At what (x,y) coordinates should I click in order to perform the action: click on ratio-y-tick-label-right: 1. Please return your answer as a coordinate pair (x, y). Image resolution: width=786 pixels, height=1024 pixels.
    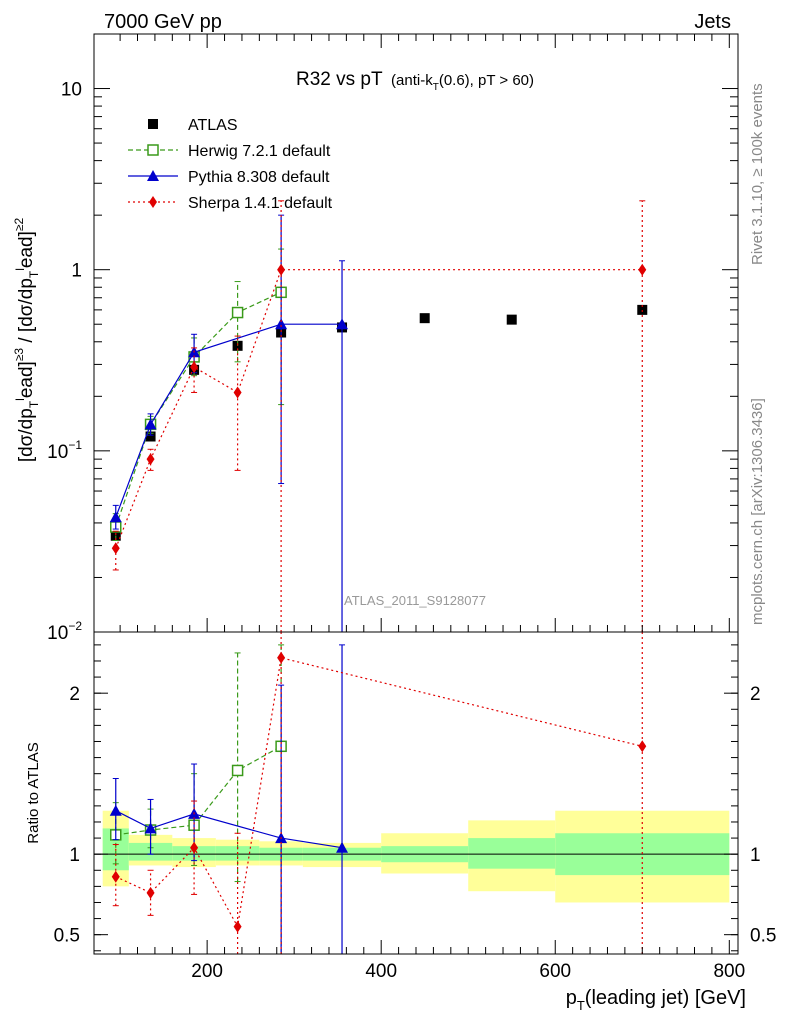
    Looking at the image, I should click on (755, 855).